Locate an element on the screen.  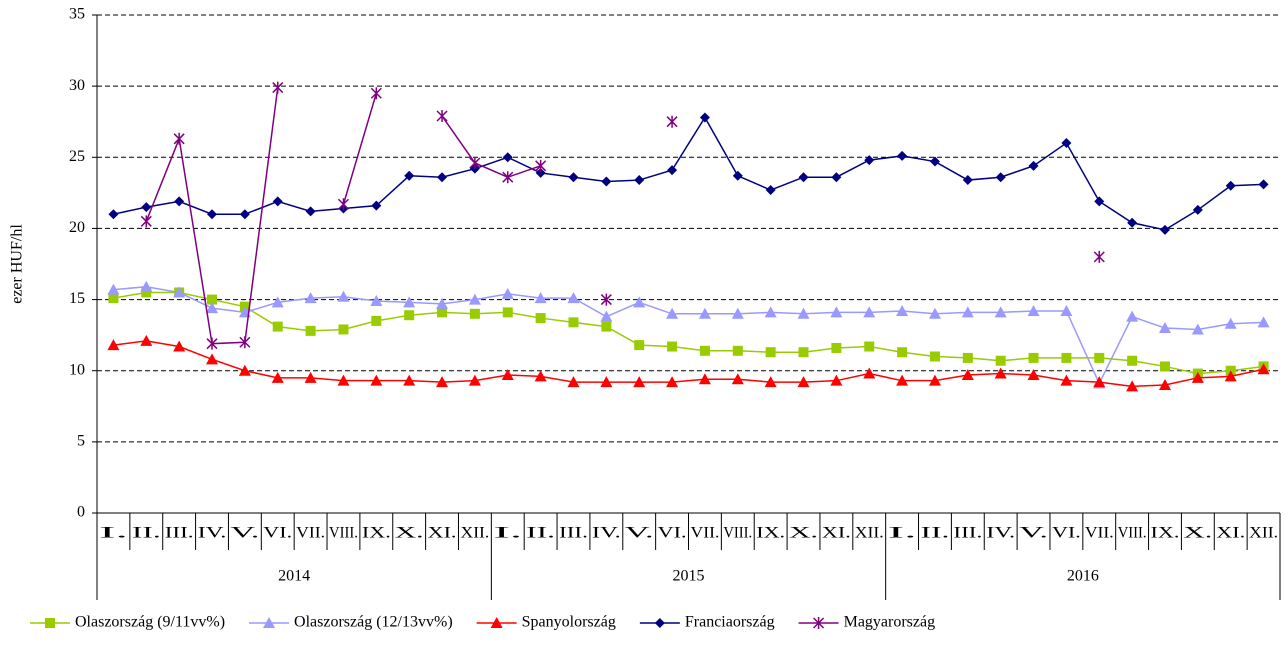
y-tick-label: 20 is located at coordinates (77, 227).